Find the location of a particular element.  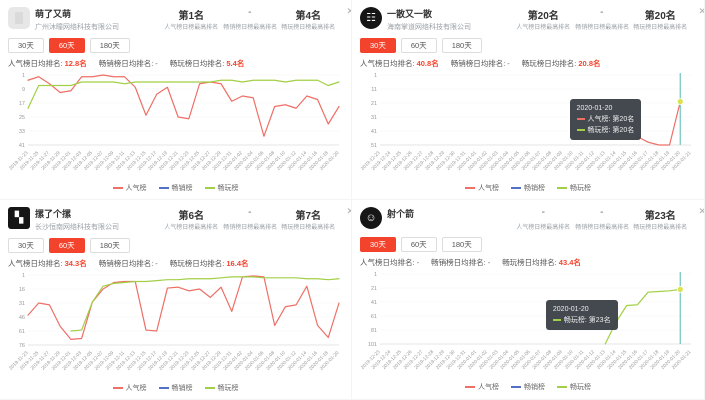

average-rank-row: 人气榜日均排名: 34.3名 畅销榜日均排名: - 畅玩榜日均排名: 16.4名 is located at coordinates (175, 263).